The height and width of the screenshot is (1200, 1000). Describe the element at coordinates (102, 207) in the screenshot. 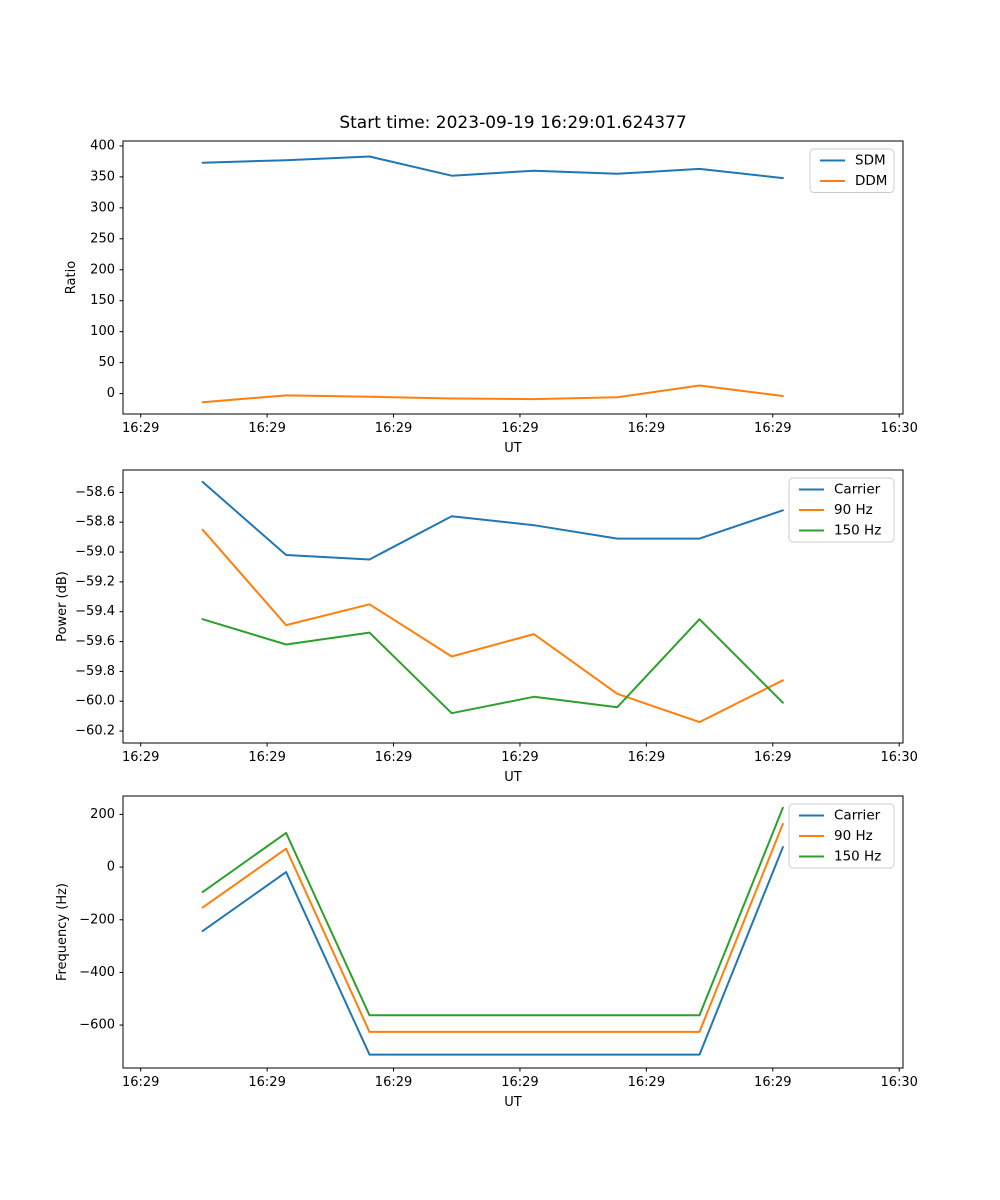

I see `y-tick-label: 300` at that location.